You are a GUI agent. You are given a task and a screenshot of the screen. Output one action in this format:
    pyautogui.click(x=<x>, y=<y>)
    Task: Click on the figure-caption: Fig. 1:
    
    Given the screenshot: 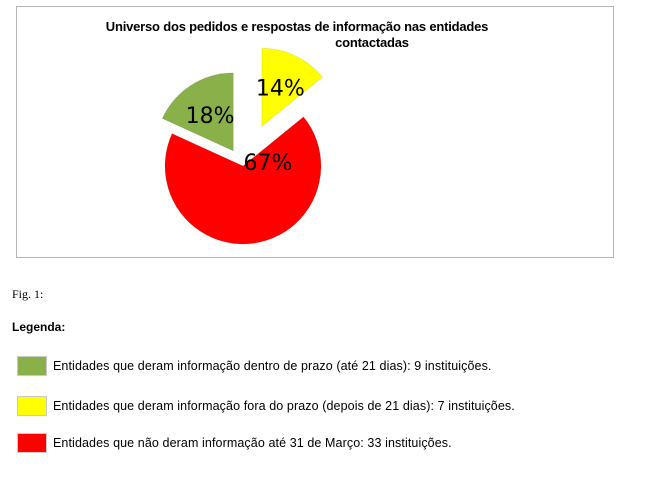 What is the action you would take?
    pyautogui.click(x=28, y=294)
    